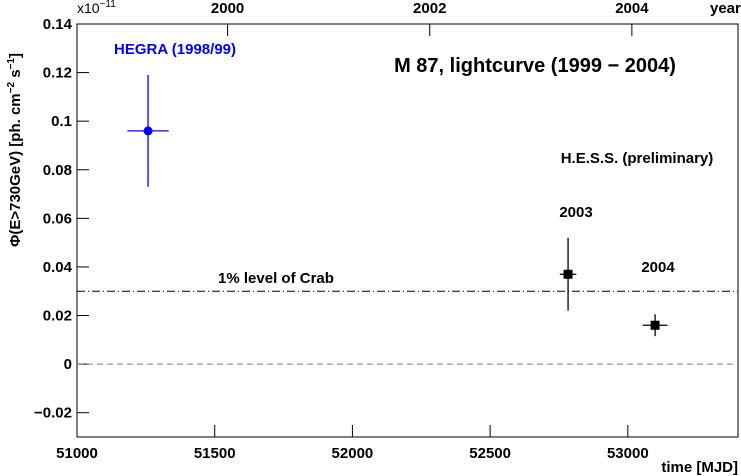 This screenshot has width=741, height=476. What do you see at coordinates (15, 55) in the screenshot?
I see `y-label-part: ]` at bounding box center [15, 55].